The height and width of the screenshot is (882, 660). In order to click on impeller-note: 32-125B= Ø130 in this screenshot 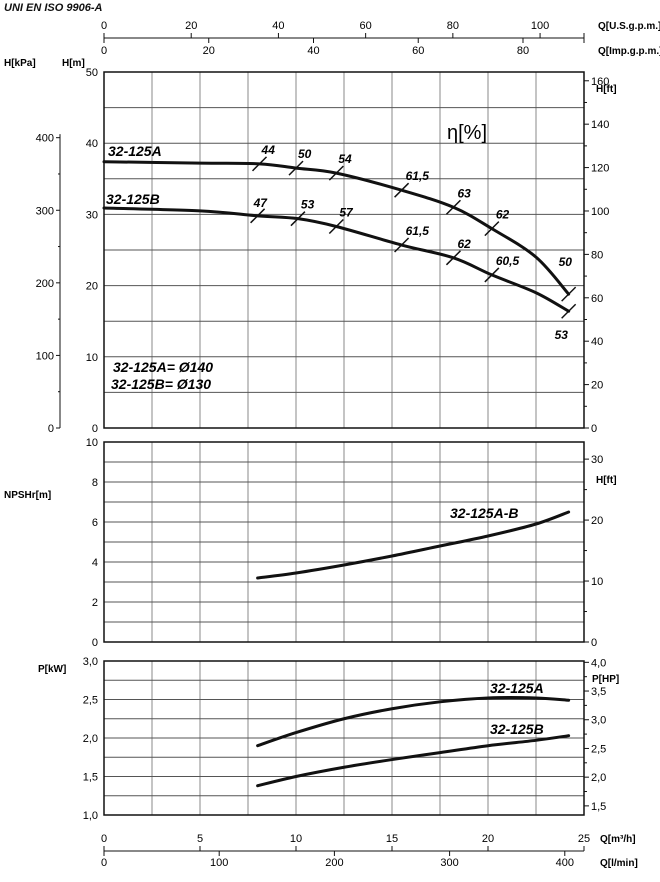, I will do `click(161, 384)`.